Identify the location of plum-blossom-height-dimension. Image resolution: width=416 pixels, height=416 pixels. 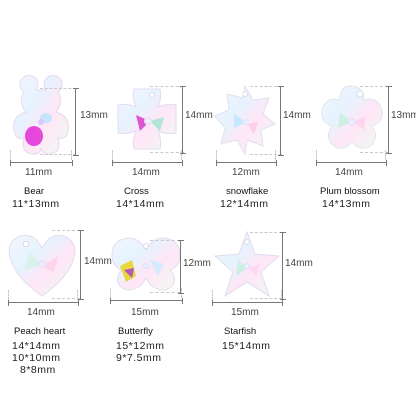
(389, 120).